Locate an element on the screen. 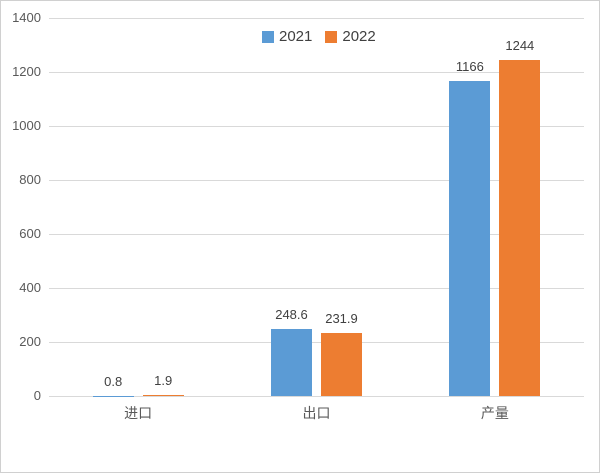 The image size is (600, 473). y-axis-tick-label: 600 is located at coordinates (30, 233).